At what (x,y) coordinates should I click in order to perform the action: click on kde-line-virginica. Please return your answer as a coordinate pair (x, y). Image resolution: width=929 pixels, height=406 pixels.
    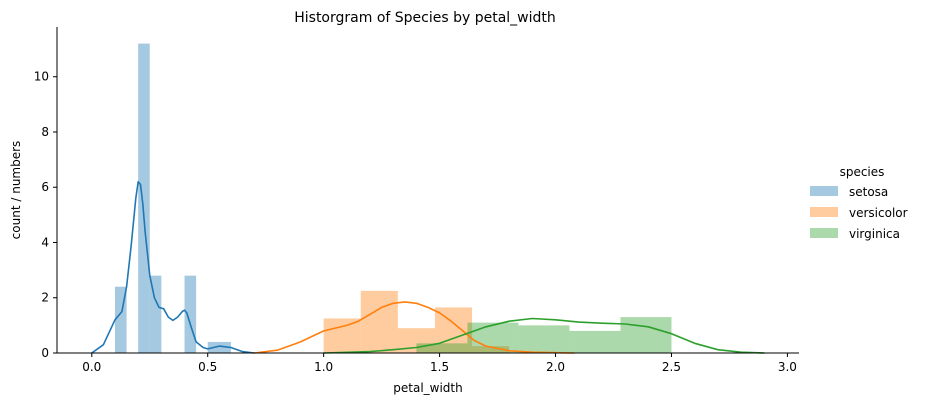
    Looking at the image, I should click on (544, 335).